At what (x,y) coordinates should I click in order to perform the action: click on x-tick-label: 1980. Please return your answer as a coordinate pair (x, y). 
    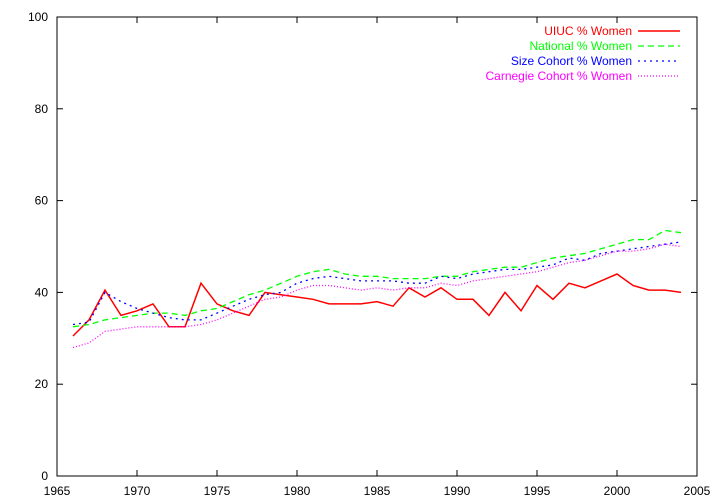
    Looking at the image, I should click on (297, 491).